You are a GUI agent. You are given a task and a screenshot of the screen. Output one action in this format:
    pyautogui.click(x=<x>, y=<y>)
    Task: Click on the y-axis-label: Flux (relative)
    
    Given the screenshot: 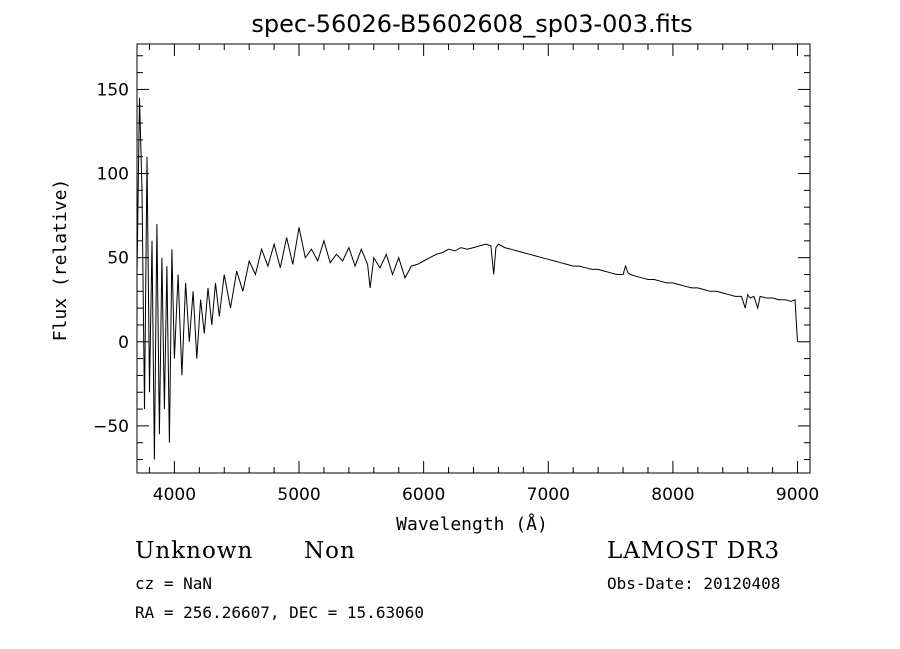 What is the action you would take?
    pyautogui.click(x=60, y=260)
    